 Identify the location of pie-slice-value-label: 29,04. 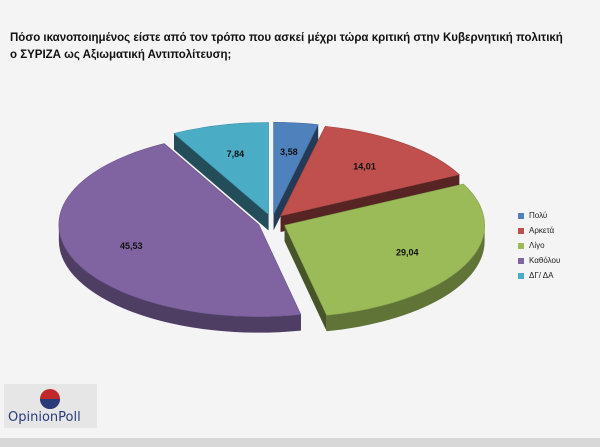
(407, 252).